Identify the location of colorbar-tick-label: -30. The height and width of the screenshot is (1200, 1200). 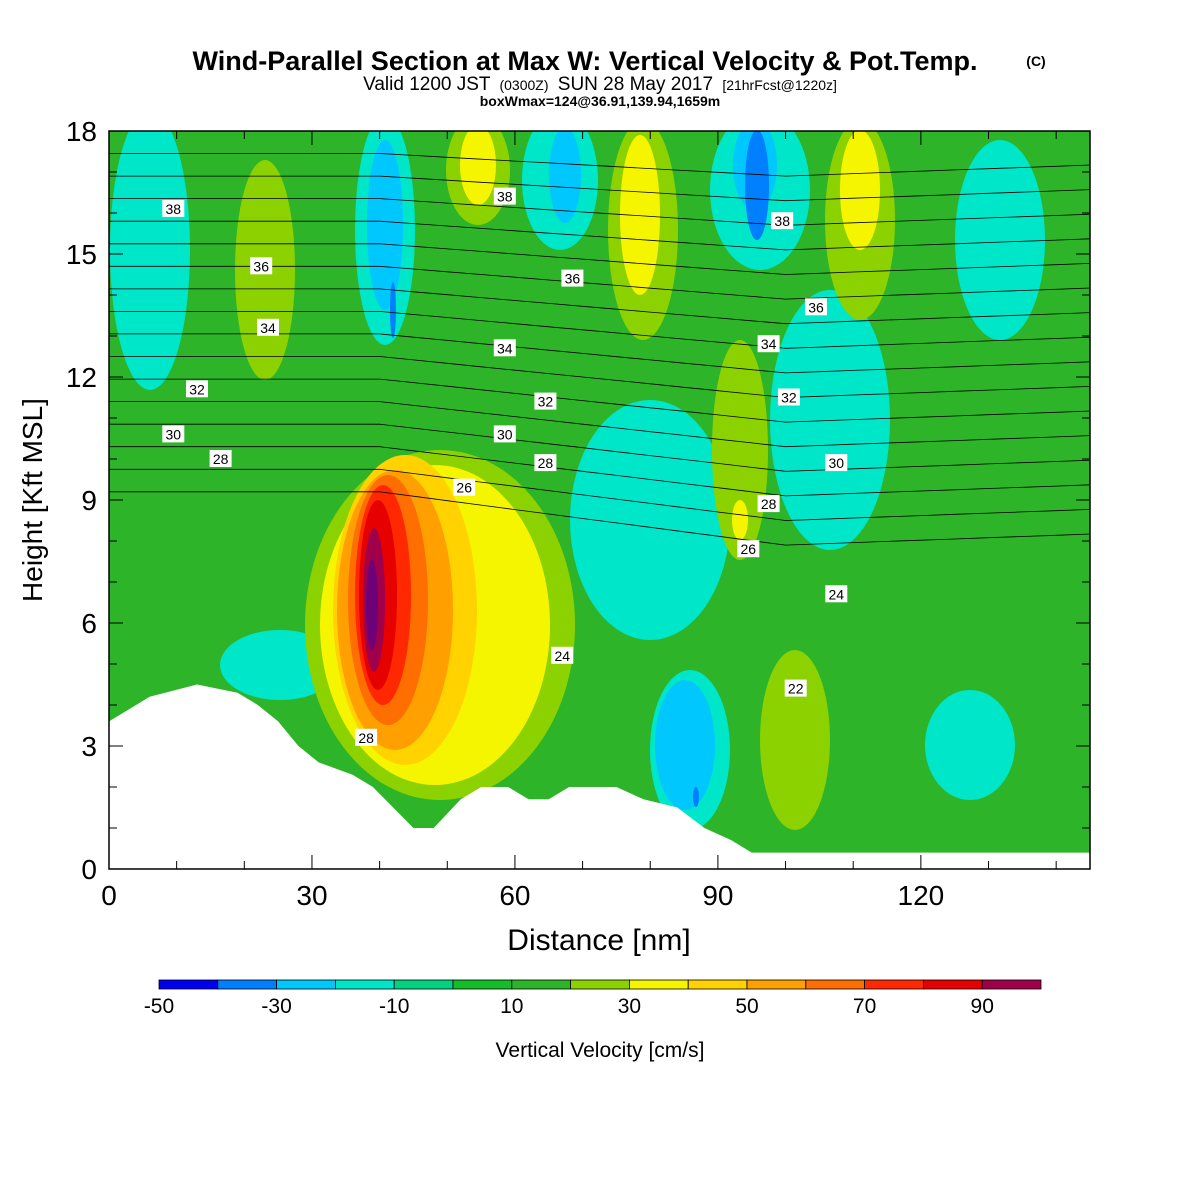
(276, 1006).